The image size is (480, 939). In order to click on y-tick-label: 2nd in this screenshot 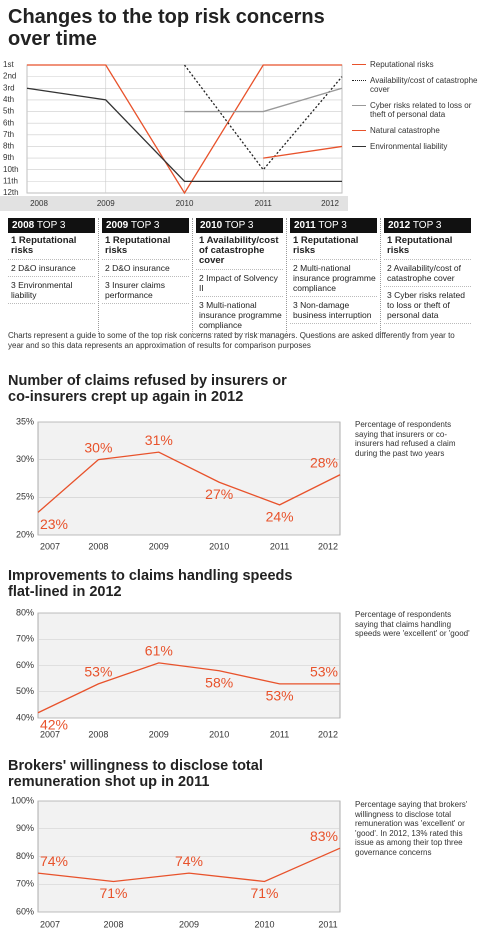, I will do `click(9, 76)`.